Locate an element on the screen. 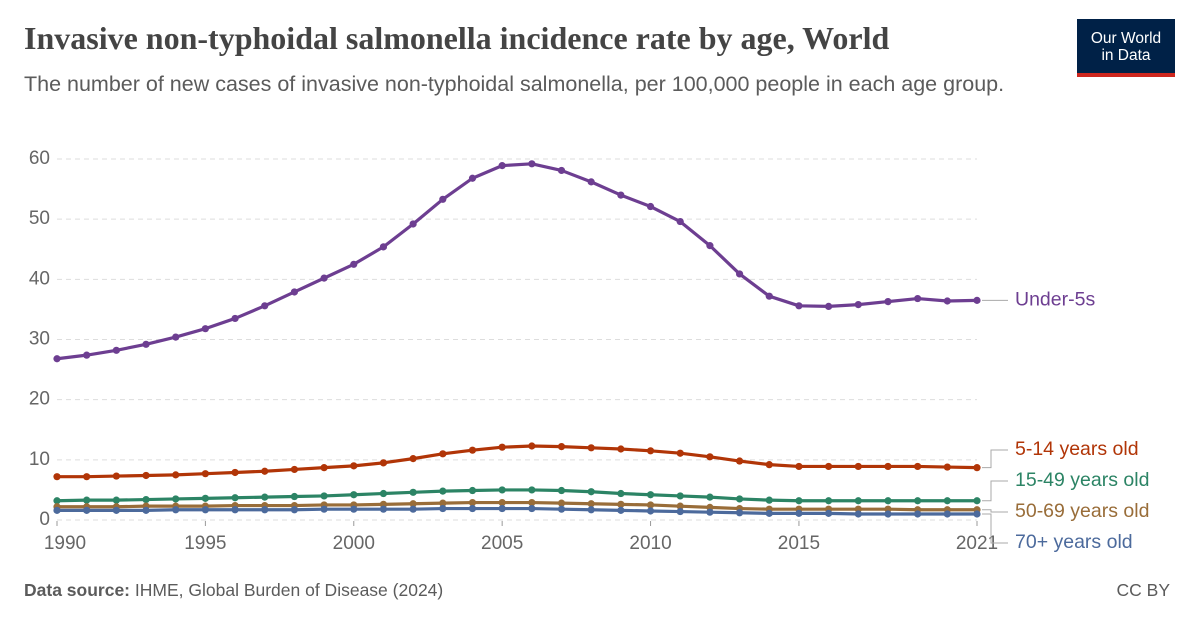 The width and height of the screenshot is (1200, 627). legend-label: 50-69 years old is located at coordinates (1082, 511).